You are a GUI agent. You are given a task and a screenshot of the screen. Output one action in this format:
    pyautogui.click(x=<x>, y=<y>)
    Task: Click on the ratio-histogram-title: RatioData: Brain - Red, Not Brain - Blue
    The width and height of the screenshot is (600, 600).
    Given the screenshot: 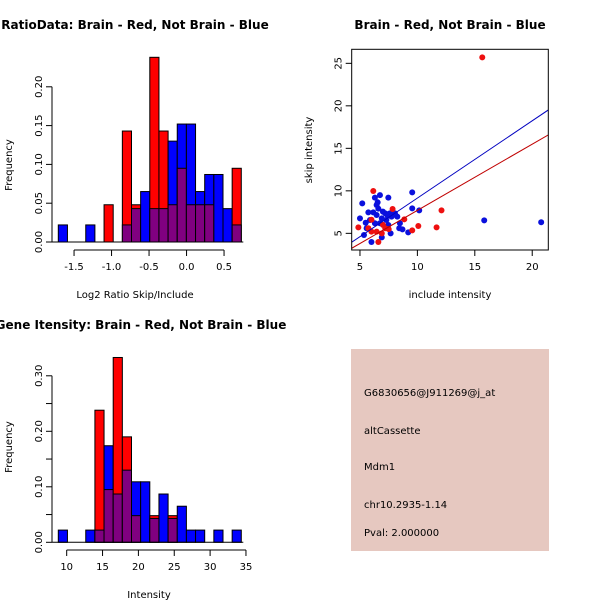 What is the action you would take?
    pyautogui.click(x=134, y=25)
    